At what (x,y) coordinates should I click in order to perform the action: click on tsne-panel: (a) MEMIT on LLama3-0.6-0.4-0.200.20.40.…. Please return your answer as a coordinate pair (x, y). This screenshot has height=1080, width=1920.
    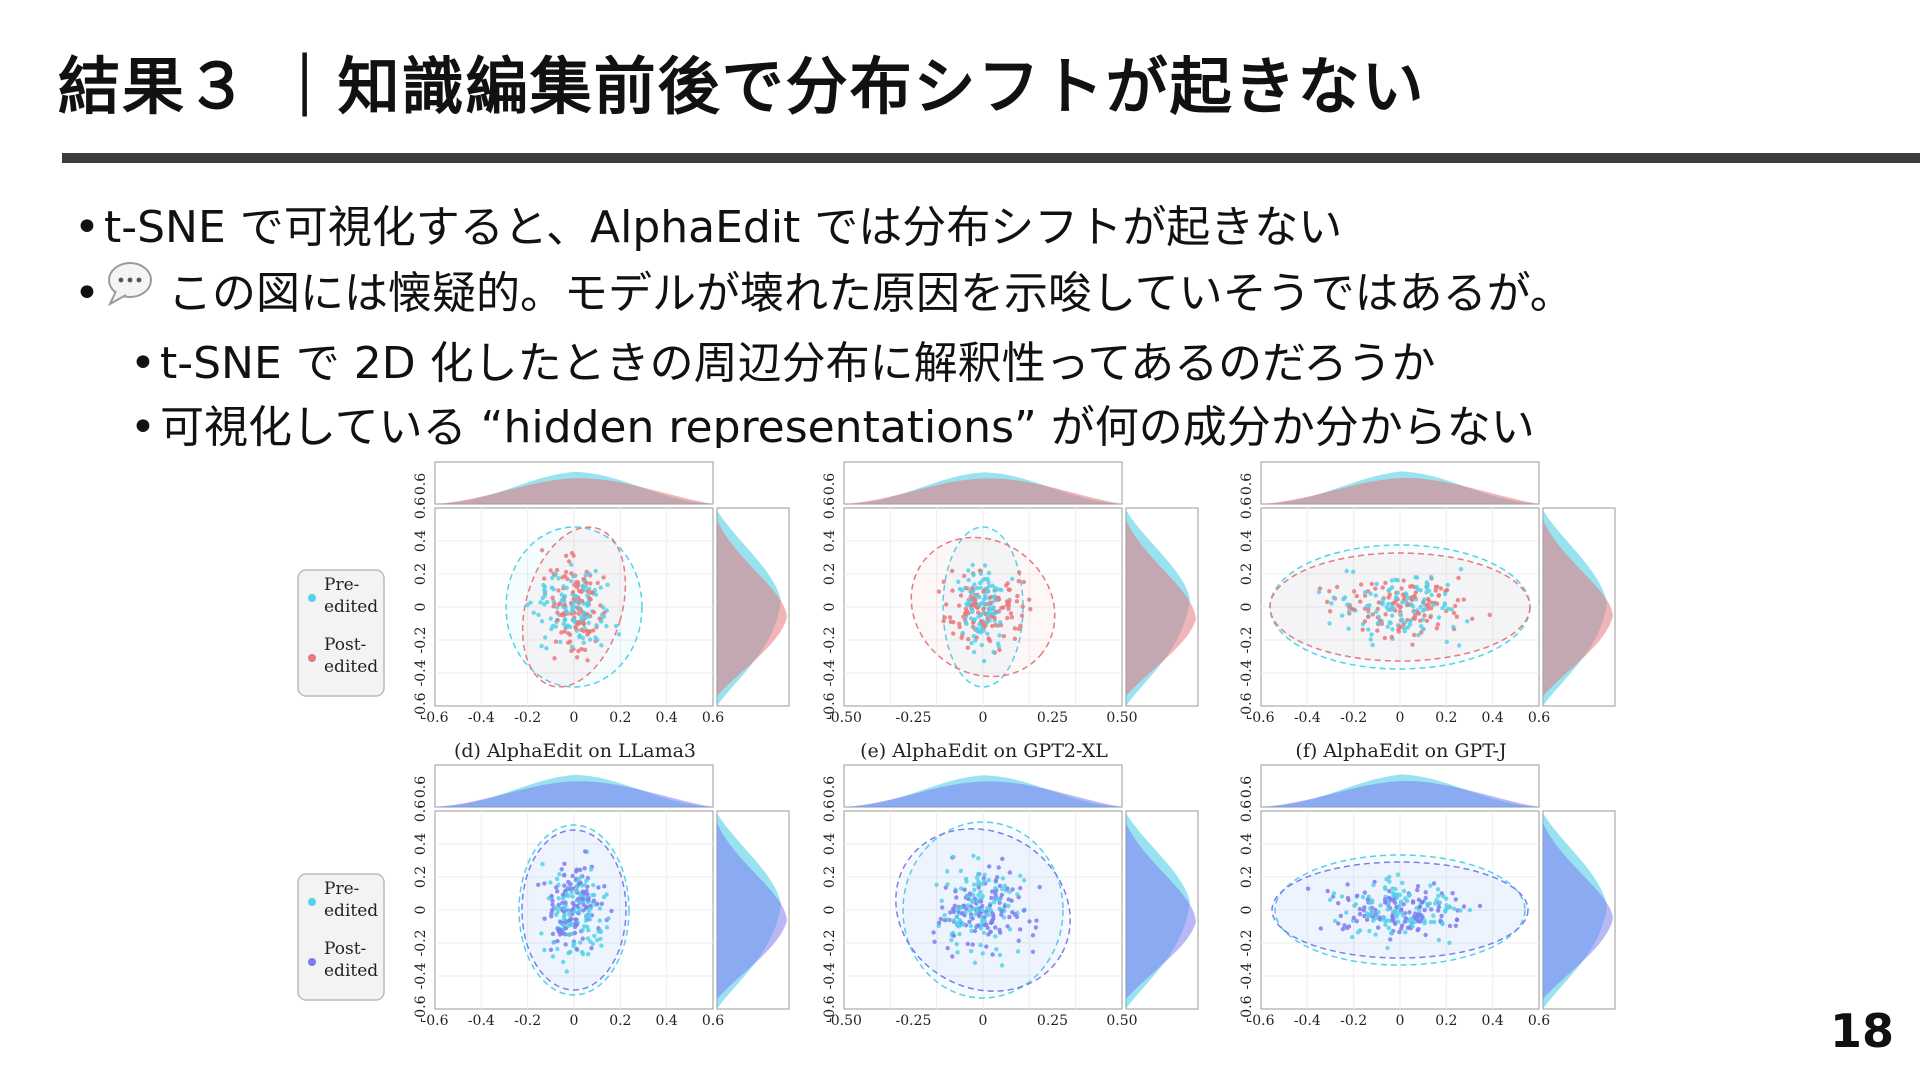
    Looking at the image, I should click on (601, 581).